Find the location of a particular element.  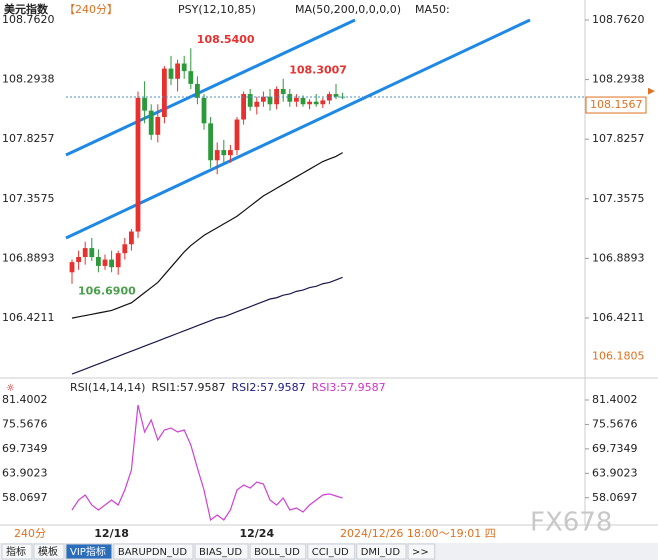

tab: CCI_UD is located at coordinates (331, 551).